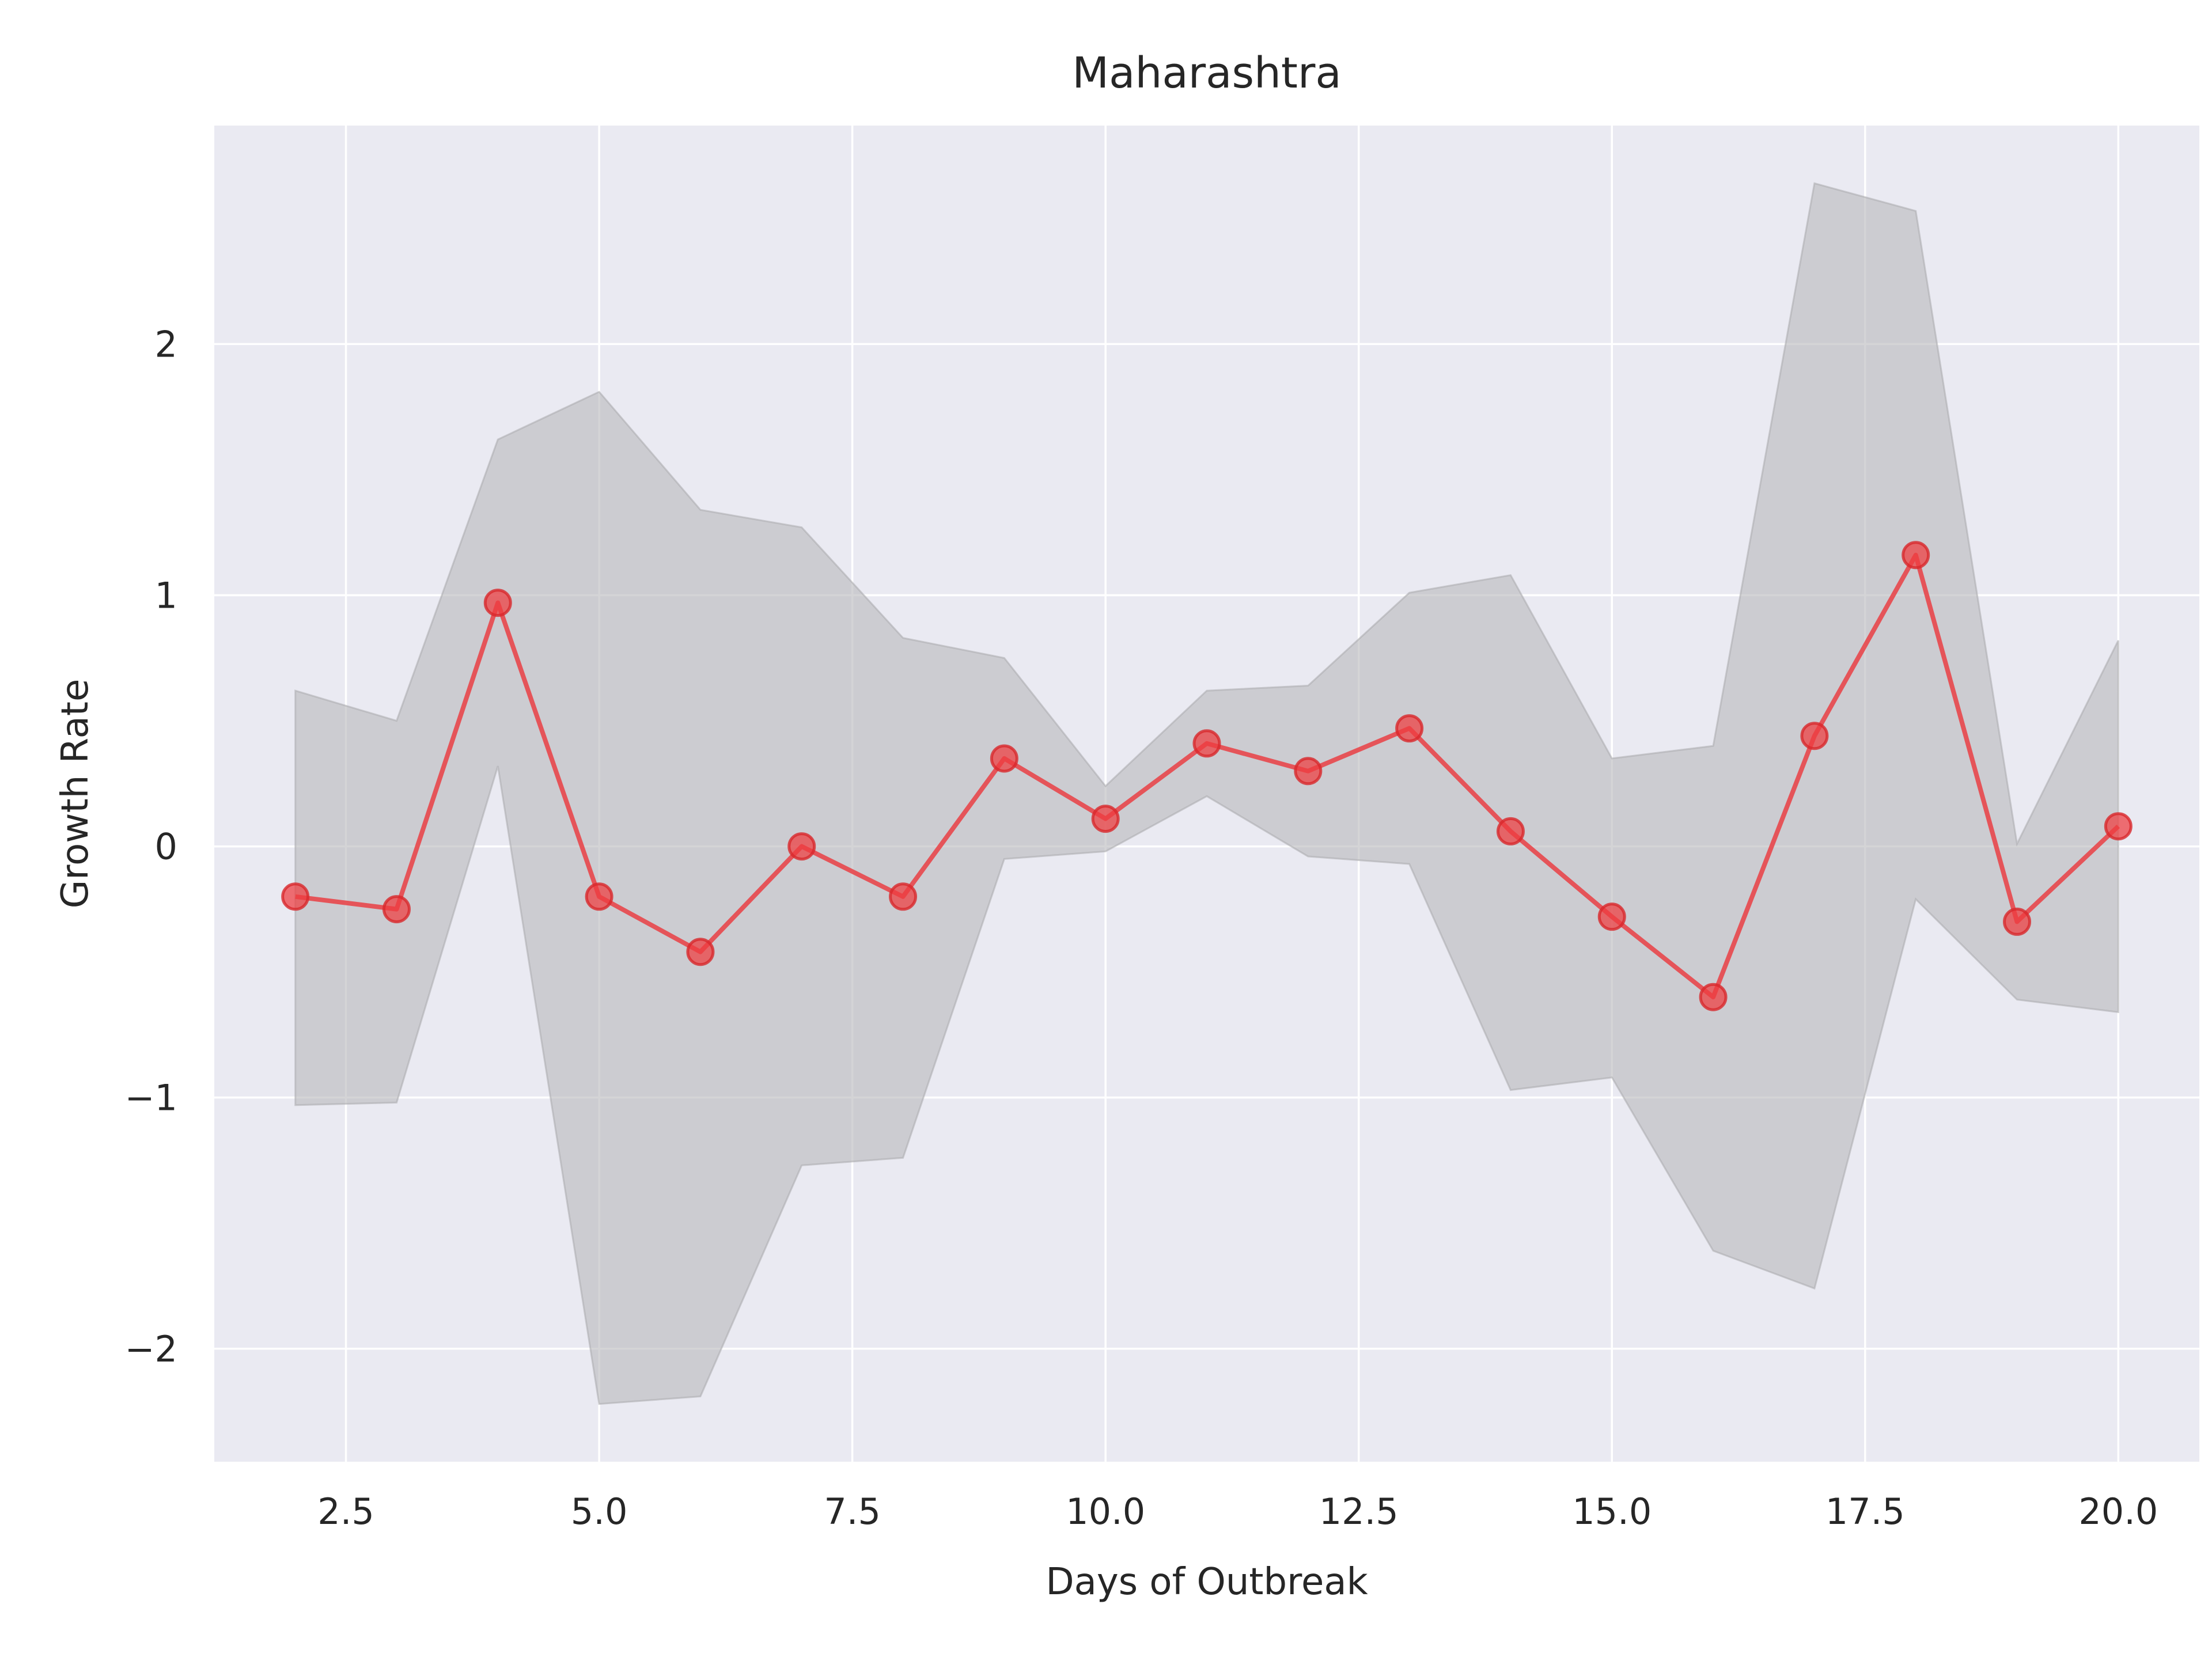  Describe the element at coordinates (166, 344) in the screenshot. I see `y-tick-label: 2` at that location.